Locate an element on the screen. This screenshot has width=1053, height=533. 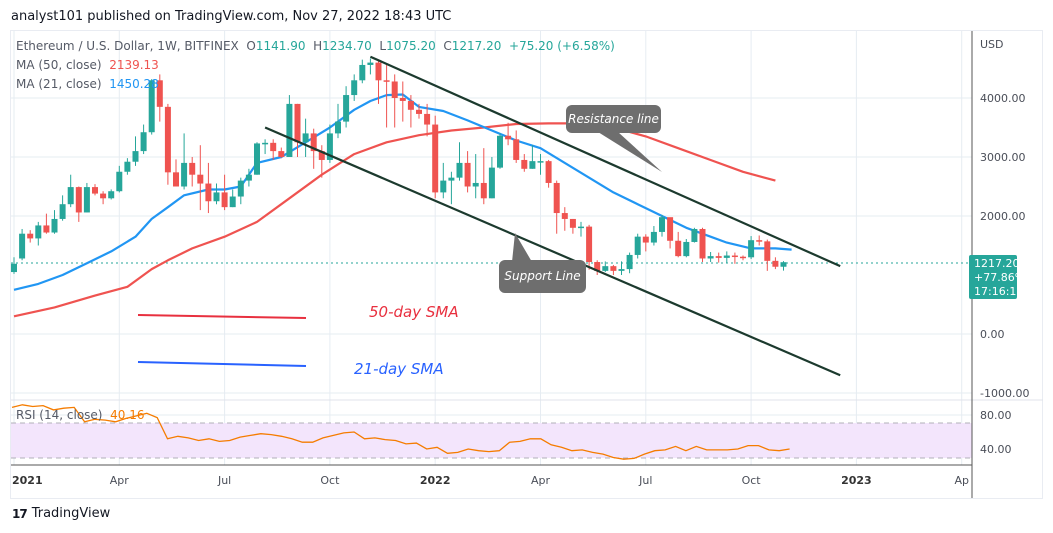
ma50-legend: MA (50, close) 2139.13 is located at coordinates (87, 65).